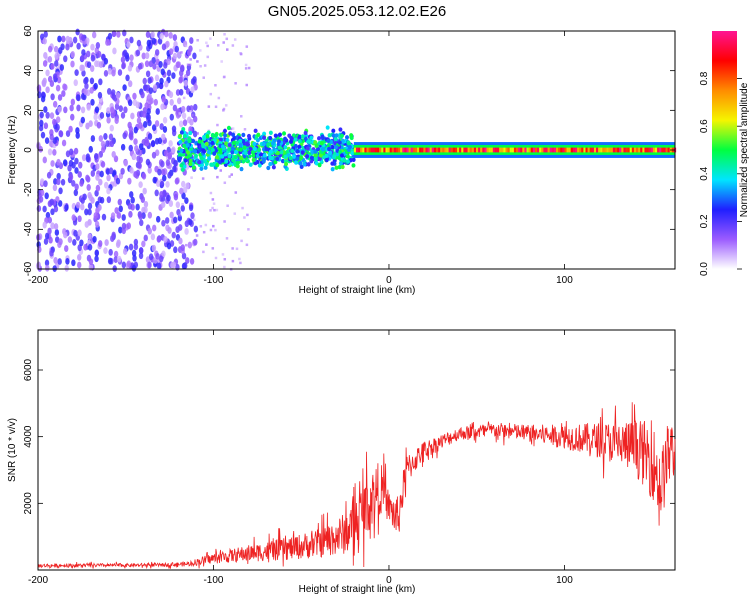 The image size is (750, 600). Describe the element at coordinates (564, 280) in the screenshot. I see `x-tick-label: 100` at that location.